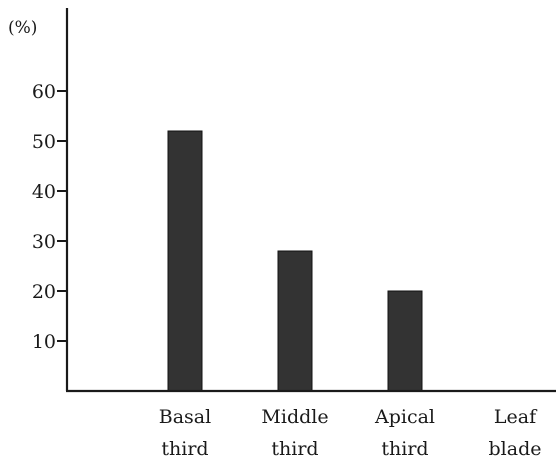  What do you see at coordinates (294, 417) in the screenshot?
I see `category-label: Middle` at bounding box center [294, 417].